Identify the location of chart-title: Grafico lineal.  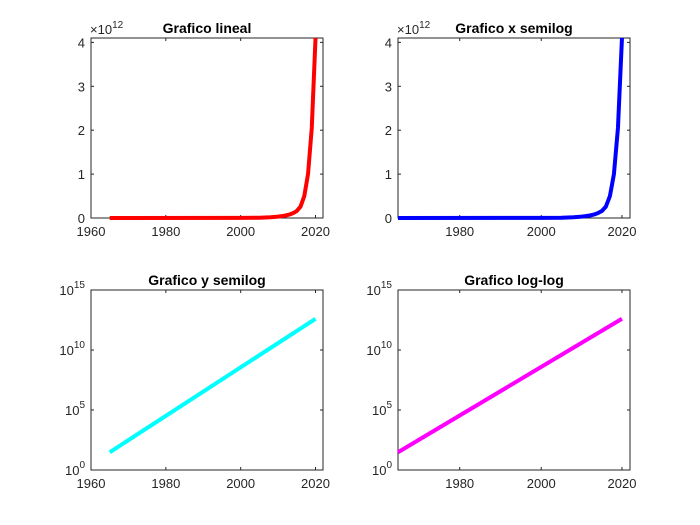
(207, 28).